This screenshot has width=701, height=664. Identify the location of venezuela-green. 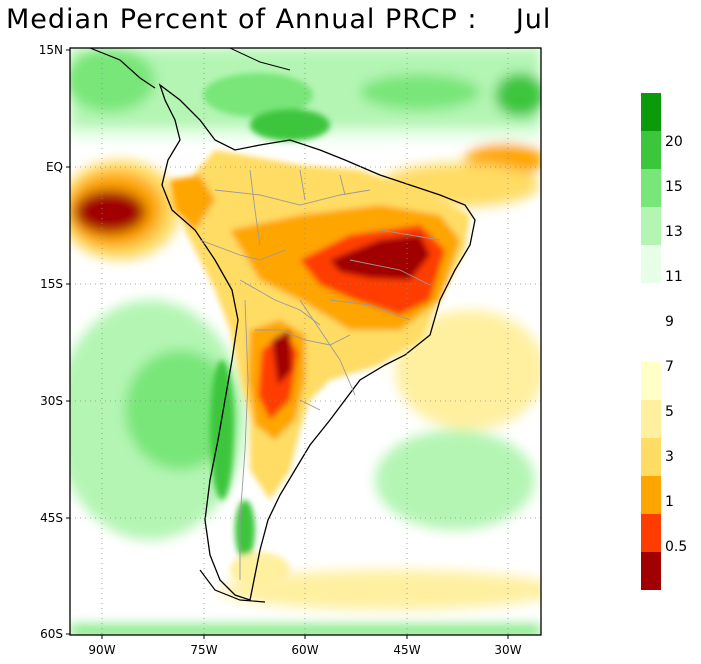
(258, 95).